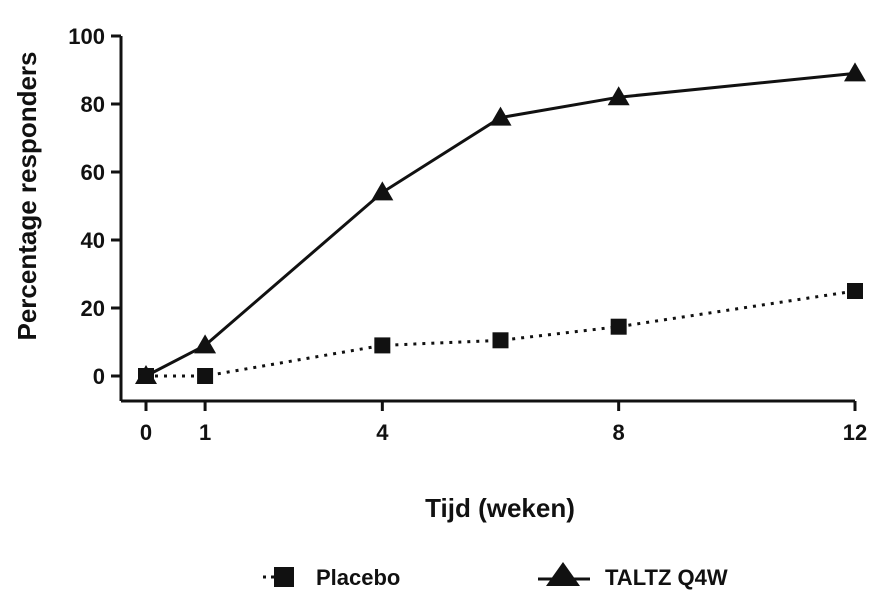 This screenshot has height=592, width=872. I want to click on legend-placebo-marker, so click(284, 577).